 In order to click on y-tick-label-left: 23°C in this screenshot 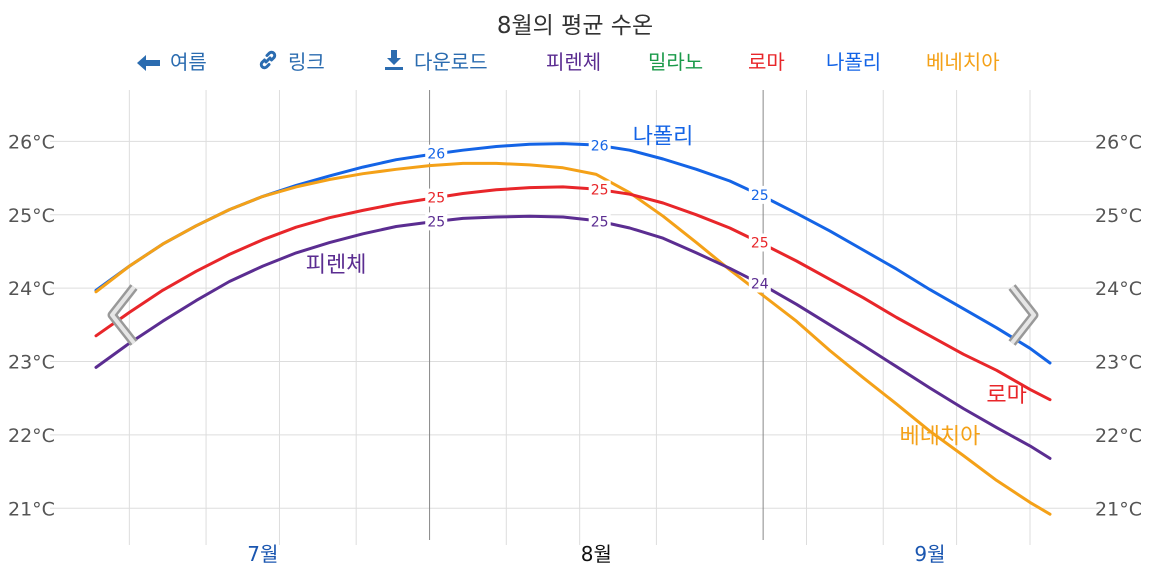, I will do `click(31, 363)`.